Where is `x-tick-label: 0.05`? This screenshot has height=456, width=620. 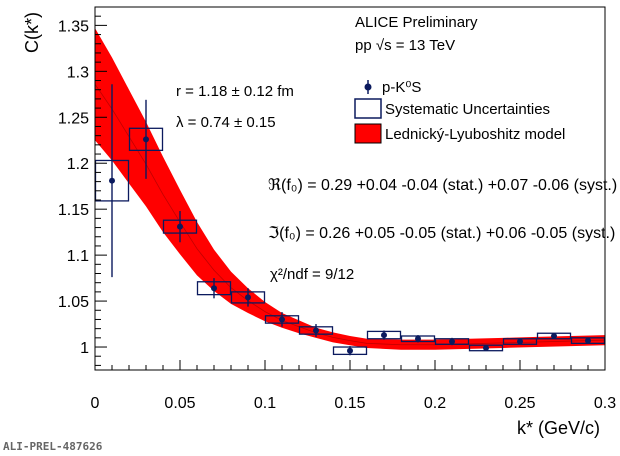
x-tick-label: 0.05 is located at coordinates (179, 403).